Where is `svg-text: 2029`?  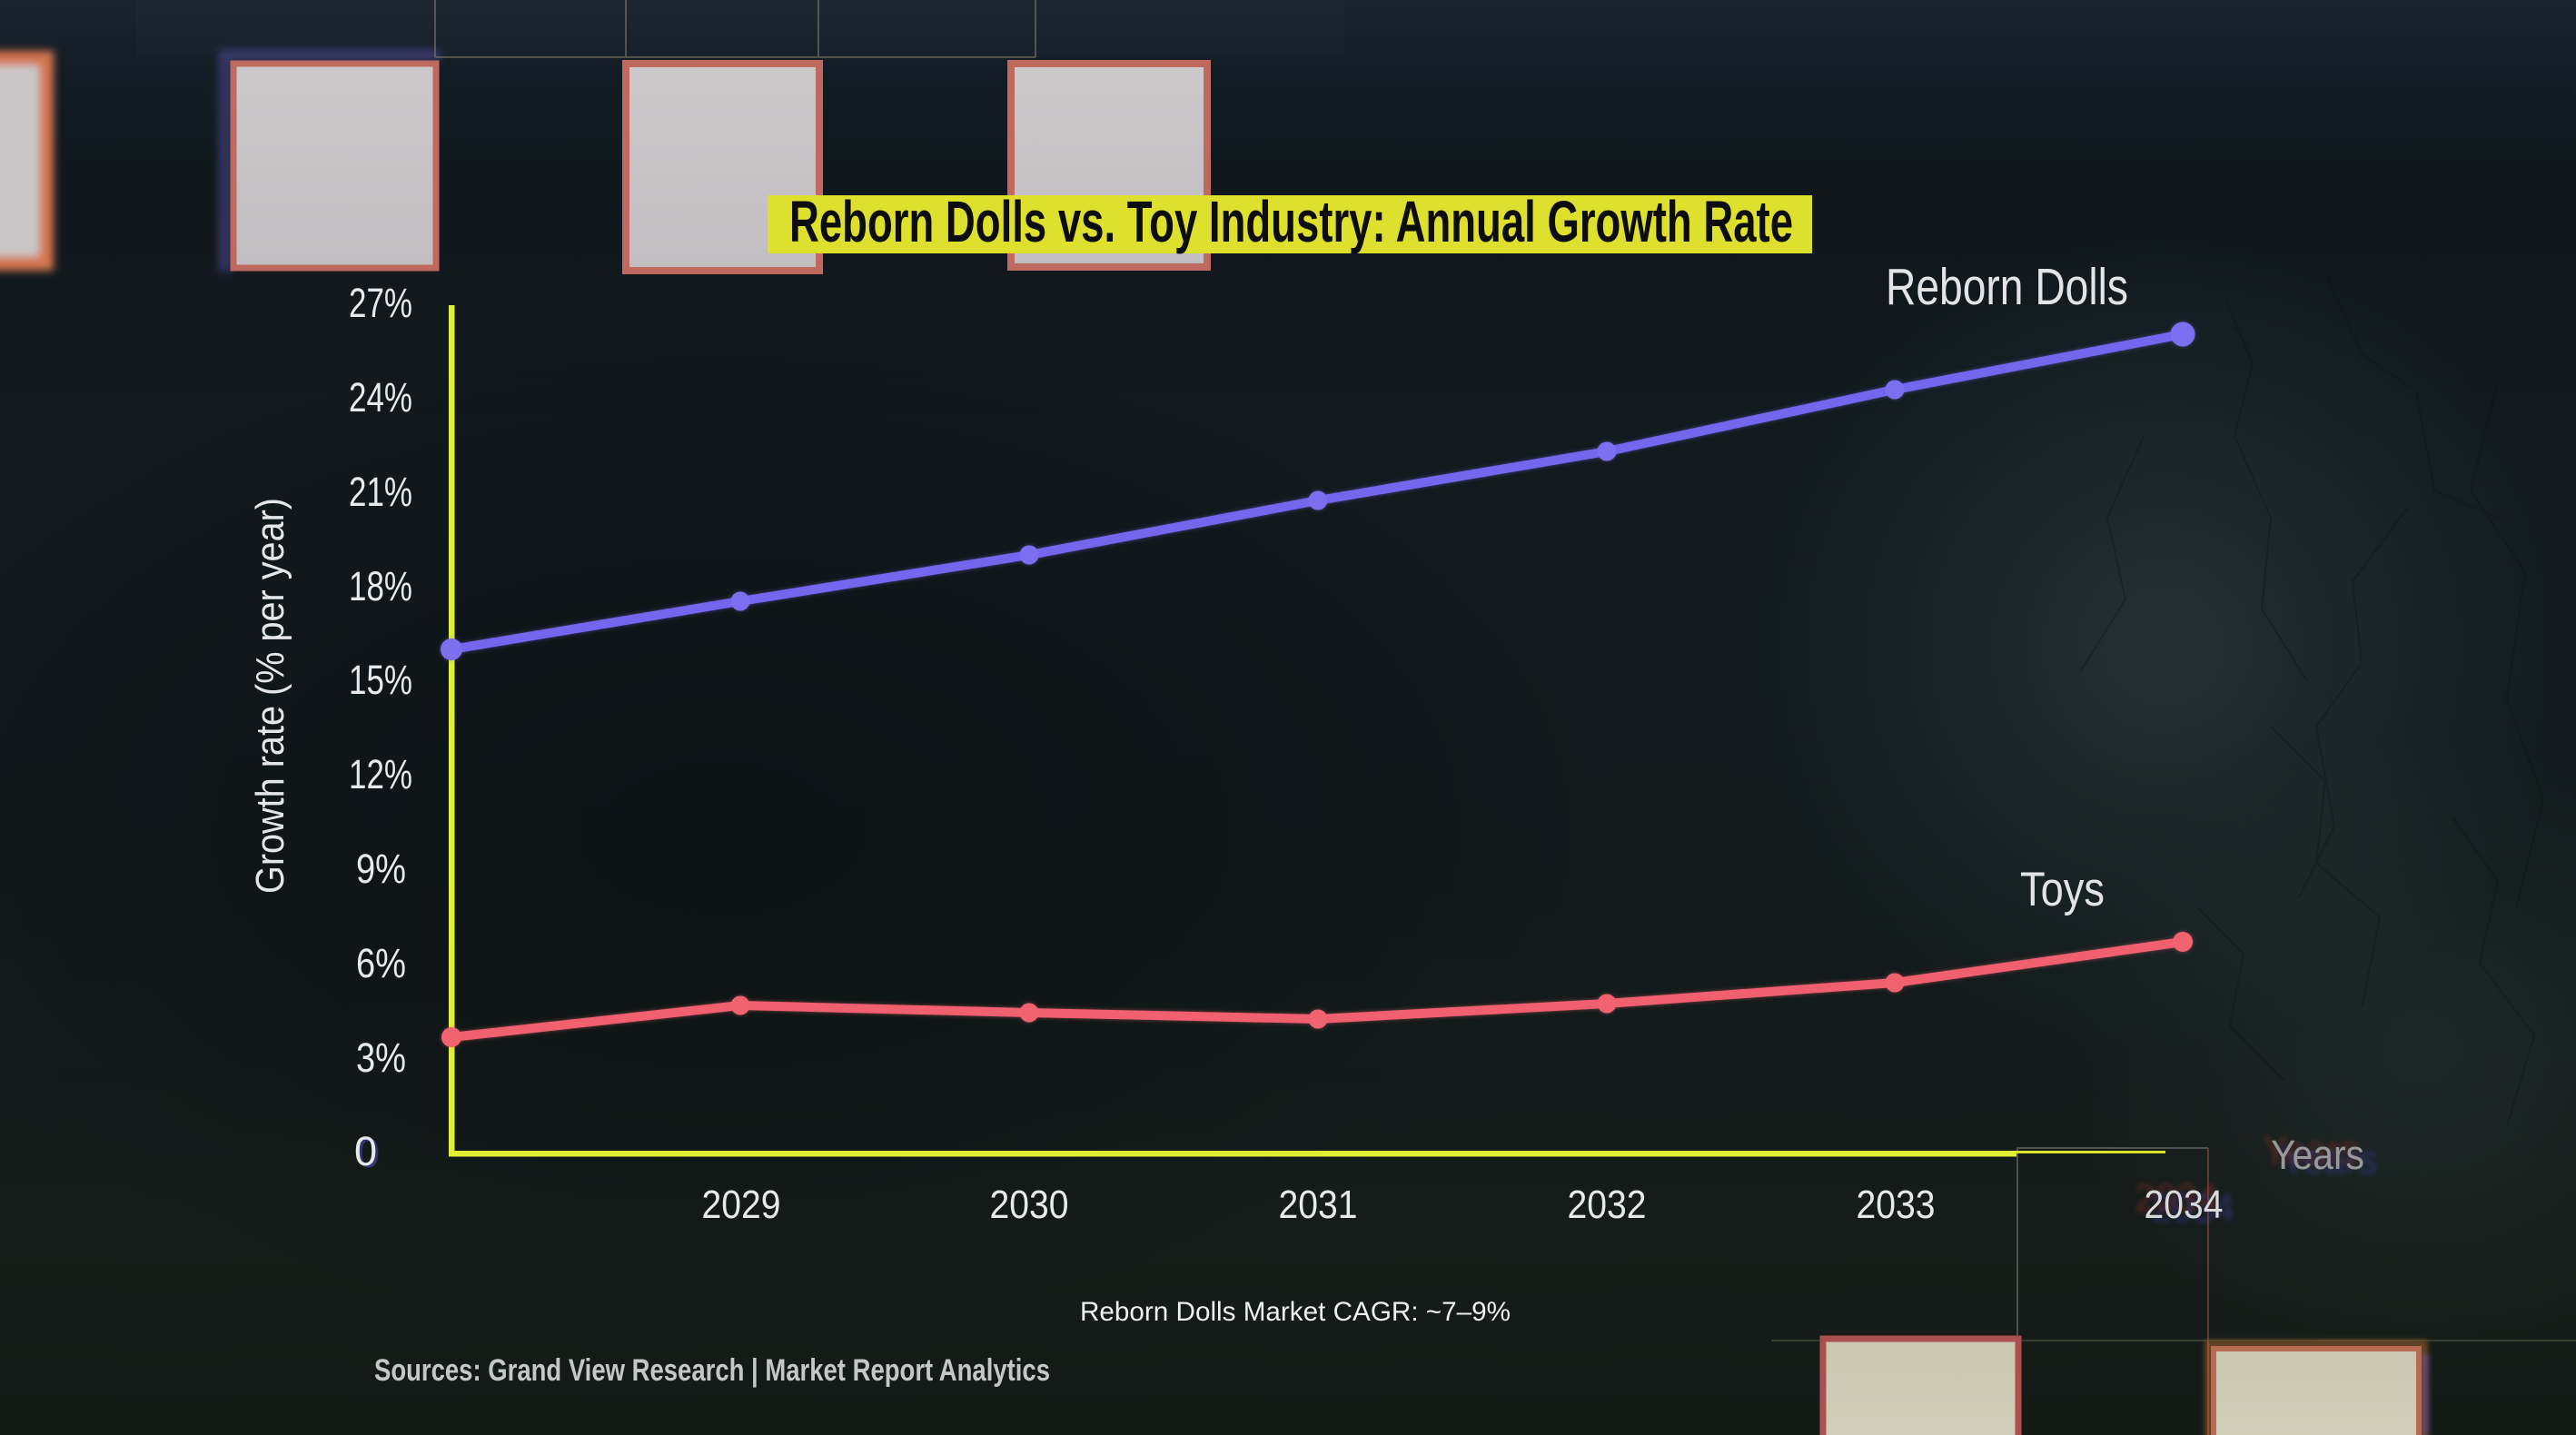 svg-text: 2029 is located at coordinates (741, 1205).